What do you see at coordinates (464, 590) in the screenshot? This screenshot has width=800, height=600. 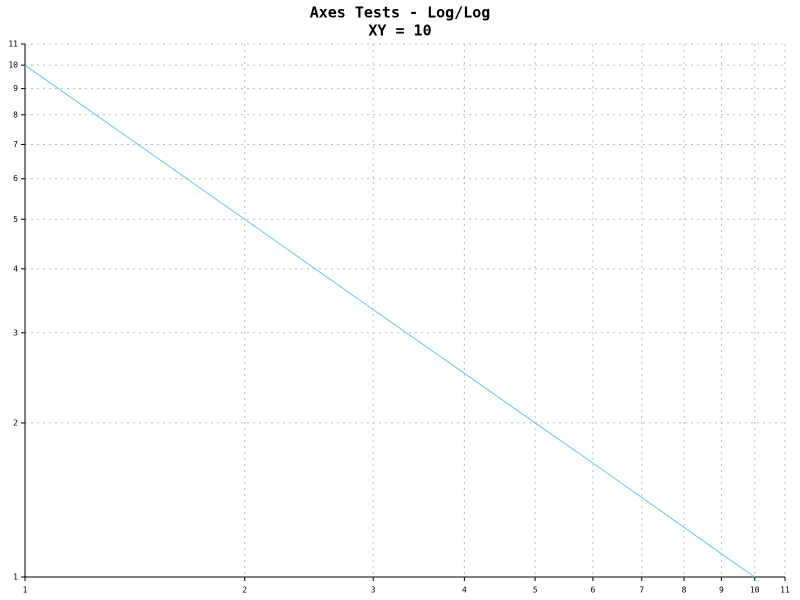 I see `x-tick-label: 4` at bounding box center [464, 590].